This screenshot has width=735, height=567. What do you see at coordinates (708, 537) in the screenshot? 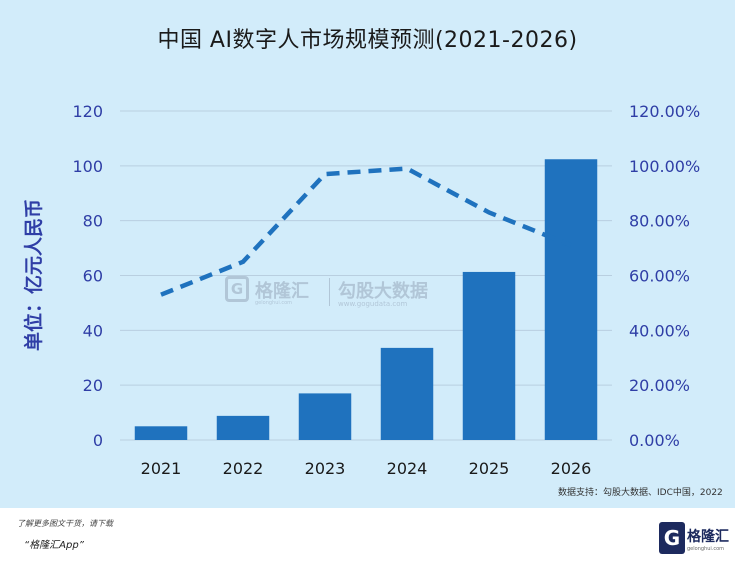
I see `brand-logo-text: 格隆汇` at bounding box center [708, 537].